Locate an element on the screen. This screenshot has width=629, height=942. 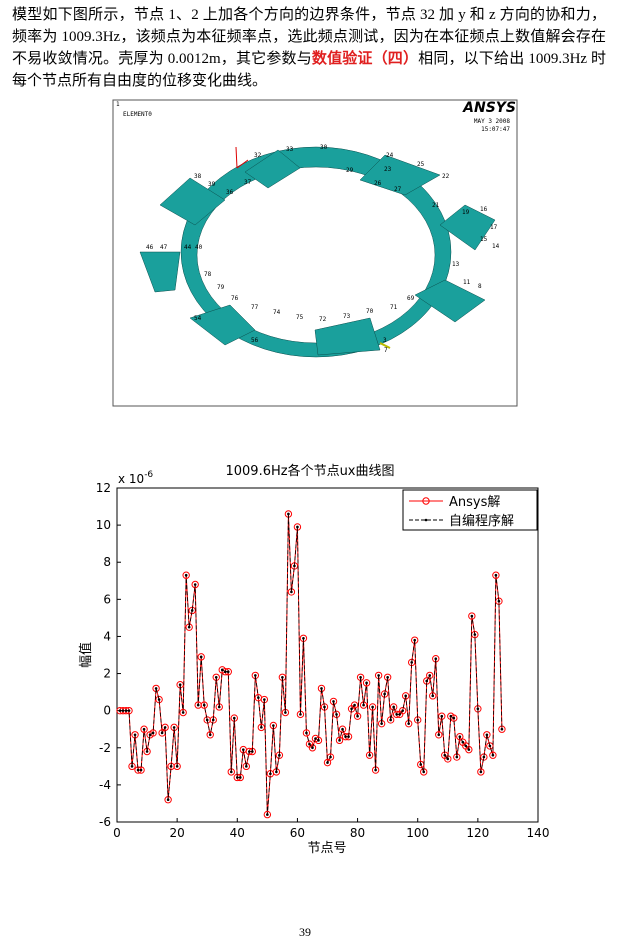
x-tick-label: 80 is located at coordinates (357, 833).